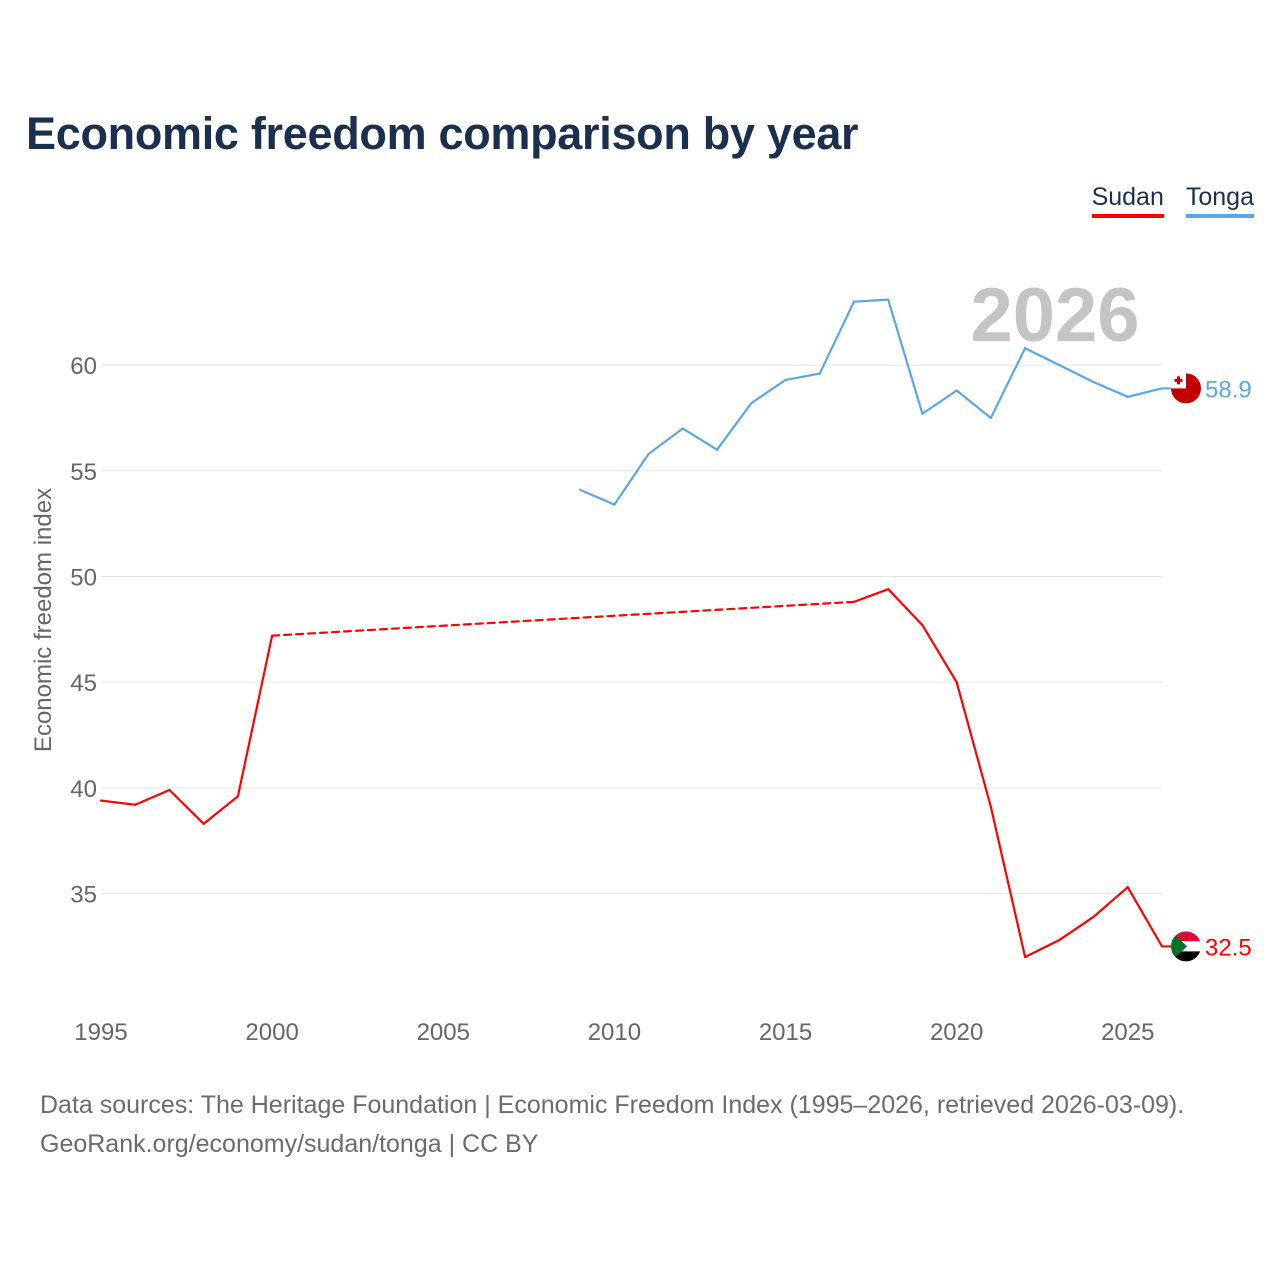  I want to click on y-axis-label: Economic freedom index, so click(43, 620).